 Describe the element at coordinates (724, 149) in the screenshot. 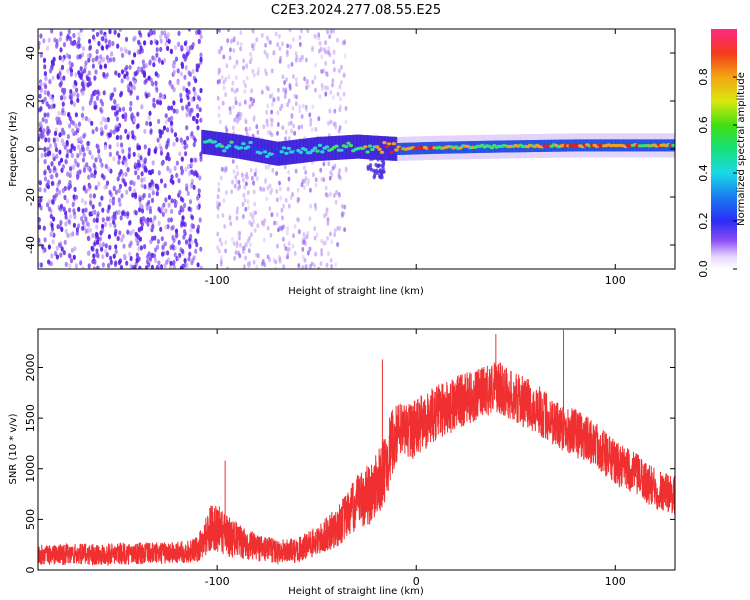

I see `colorbar-gradient` at that location.